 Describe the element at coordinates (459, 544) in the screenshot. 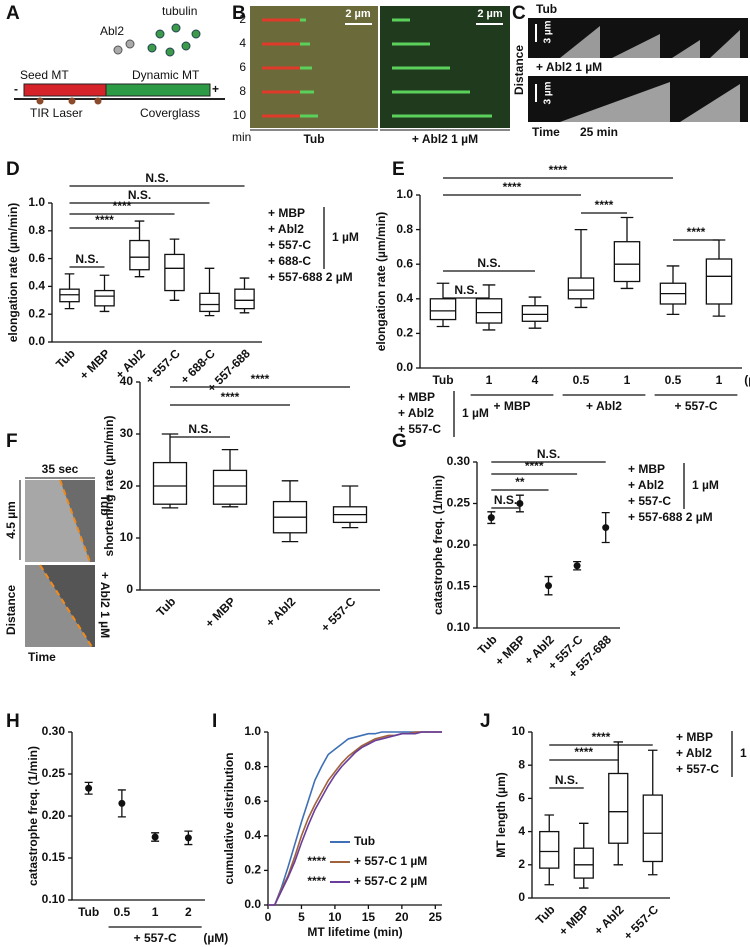

I see `y-tick-label: 0.20` at that location.